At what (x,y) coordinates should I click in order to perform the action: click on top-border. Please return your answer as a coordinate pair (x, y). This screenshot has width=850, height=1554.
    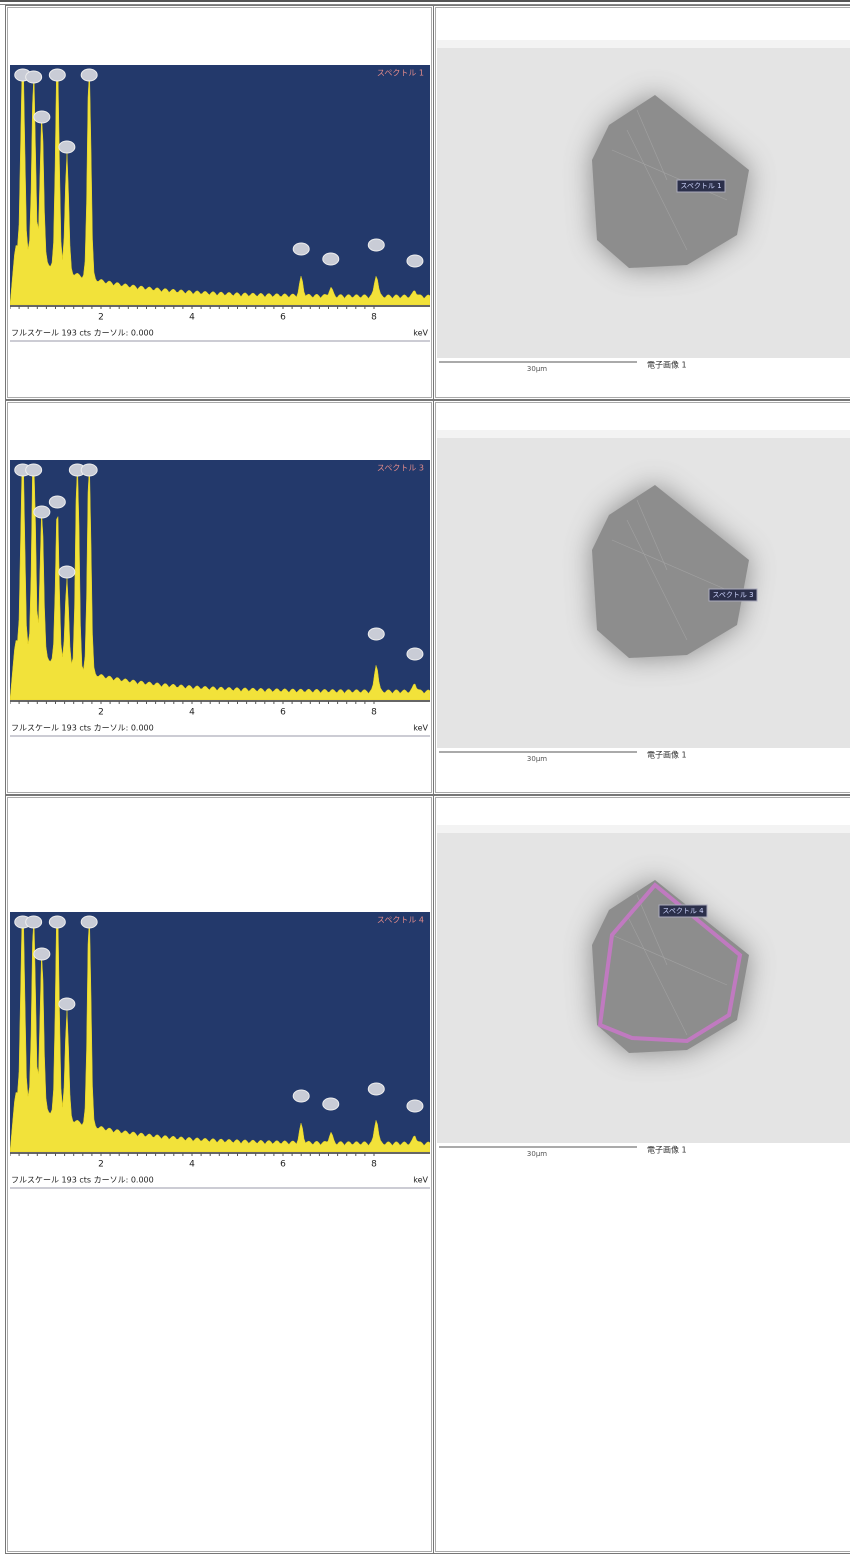
    Looking at the image, I should click on (425, 2).